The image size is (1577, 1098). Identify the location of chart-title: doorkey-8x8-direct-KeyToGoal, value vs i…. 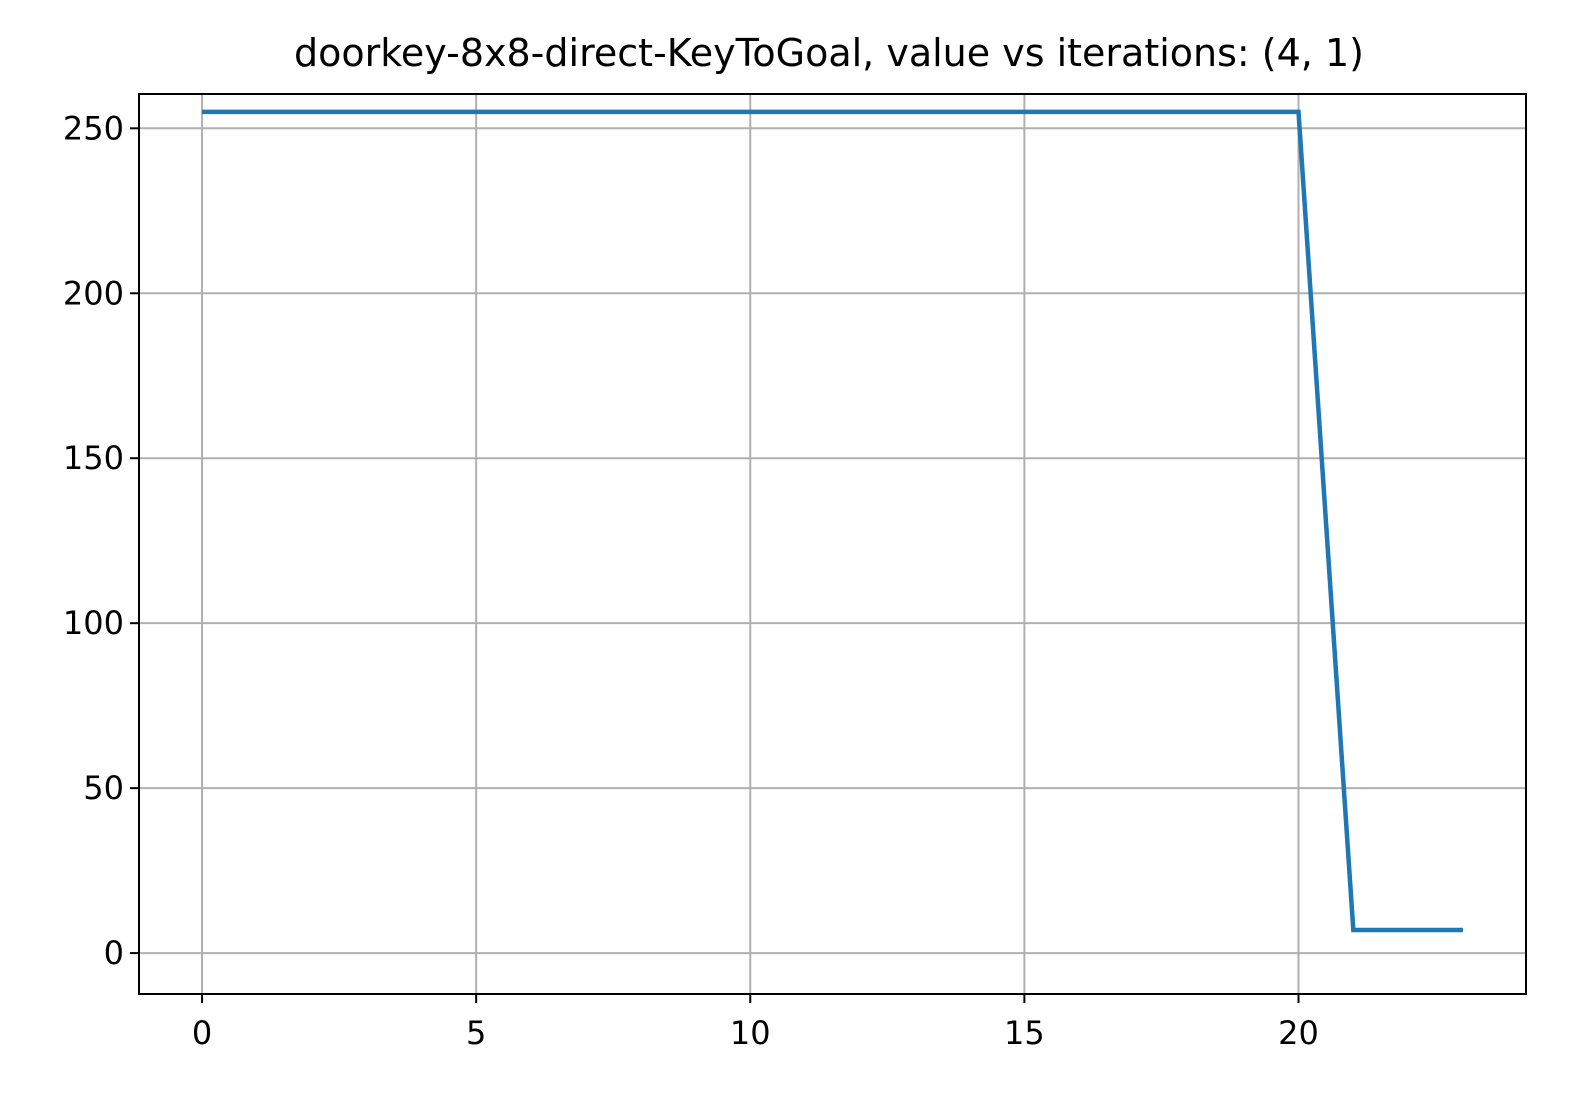
(829, 53).